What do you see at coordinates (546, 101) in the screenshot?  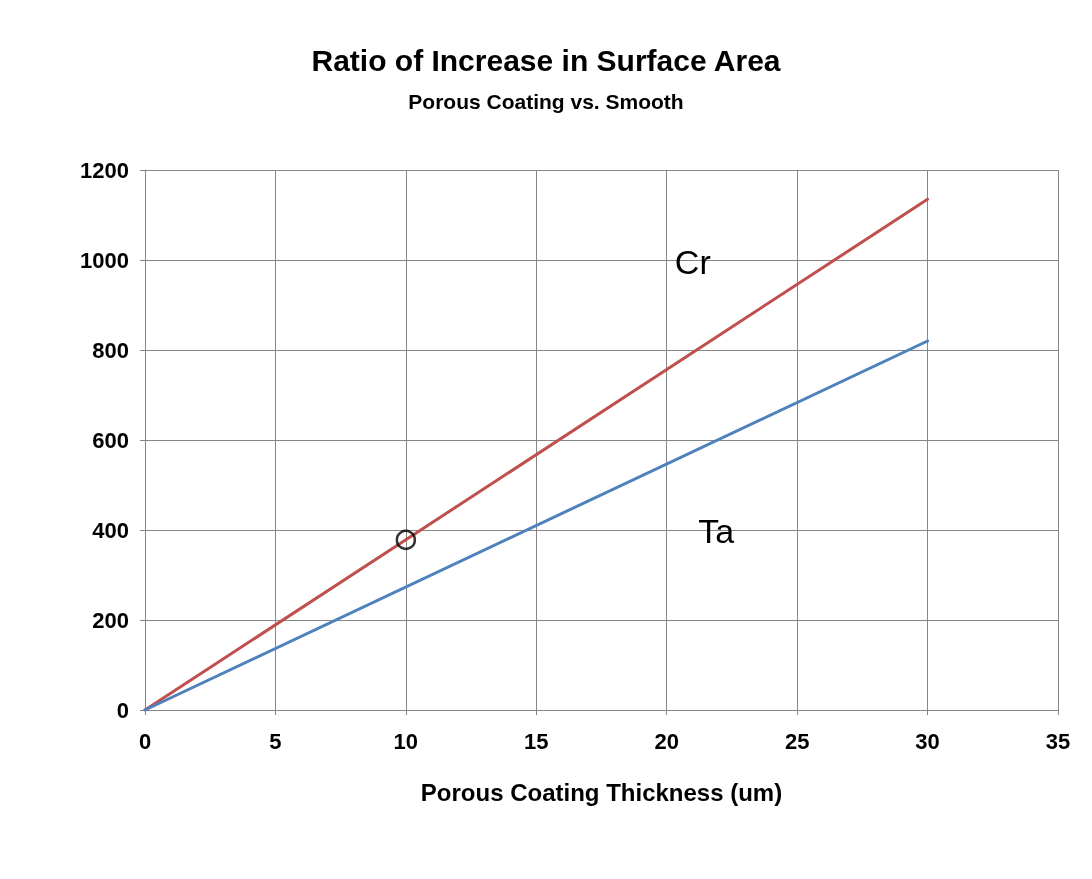 I see `chart-subtitle: Porous Coating vs. Smooth` at bounding box center [546, 101].